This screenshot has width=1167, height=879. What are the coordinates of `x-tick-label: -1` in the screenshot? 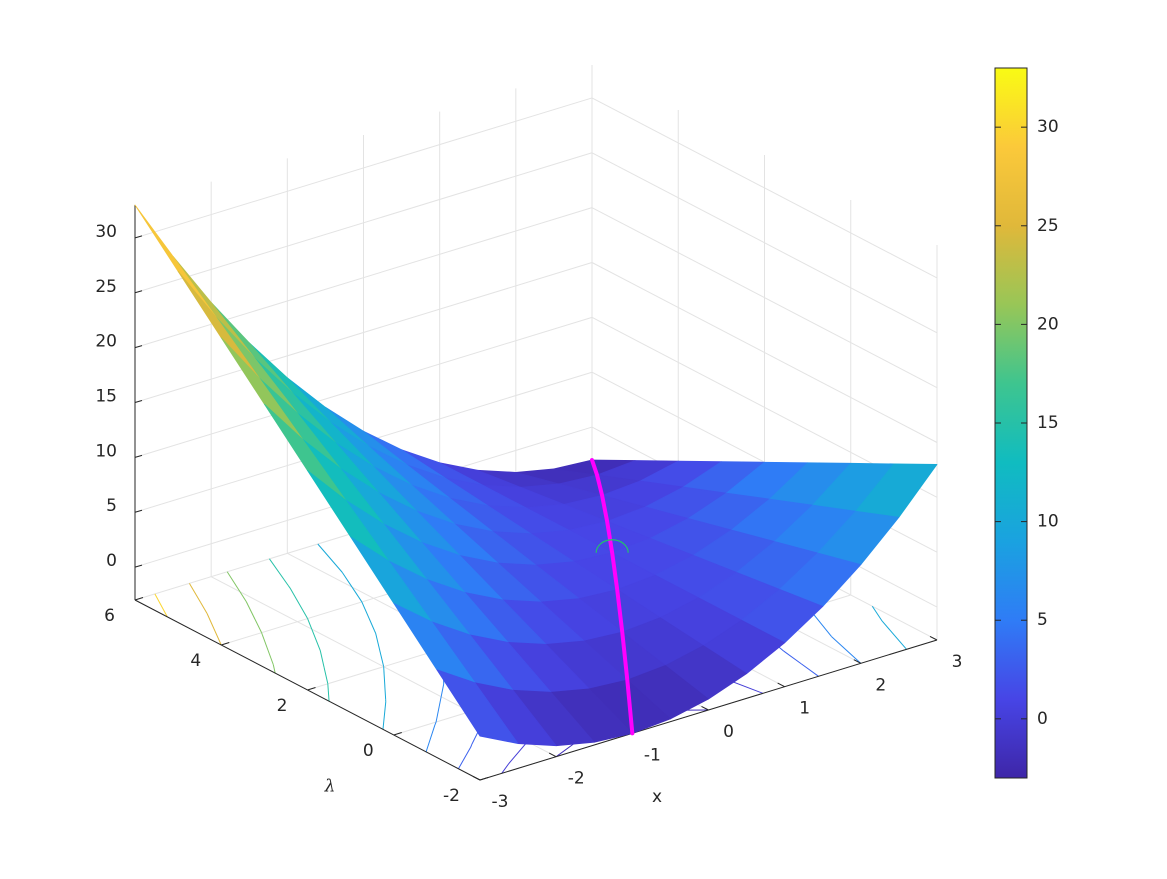 It's located at (652, 755).